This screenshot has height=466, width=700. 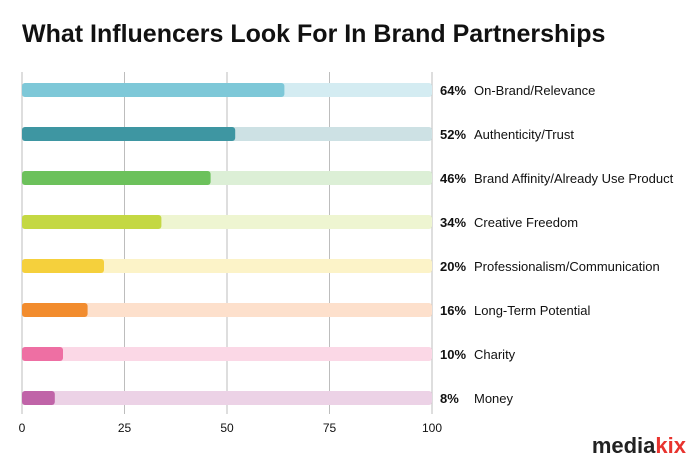 I want to click on bar-value-label: 64%, so click(x=453, y=90).